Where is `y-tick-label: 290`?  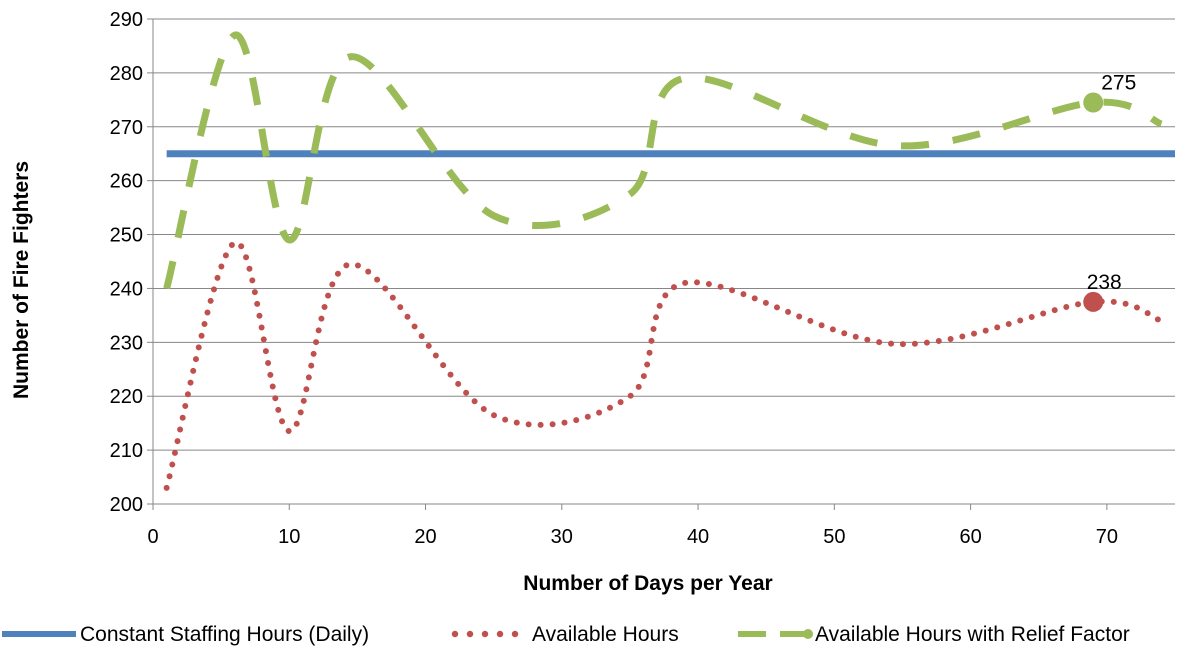 y-tick-label: 290 is located at coordinates (126, 20).